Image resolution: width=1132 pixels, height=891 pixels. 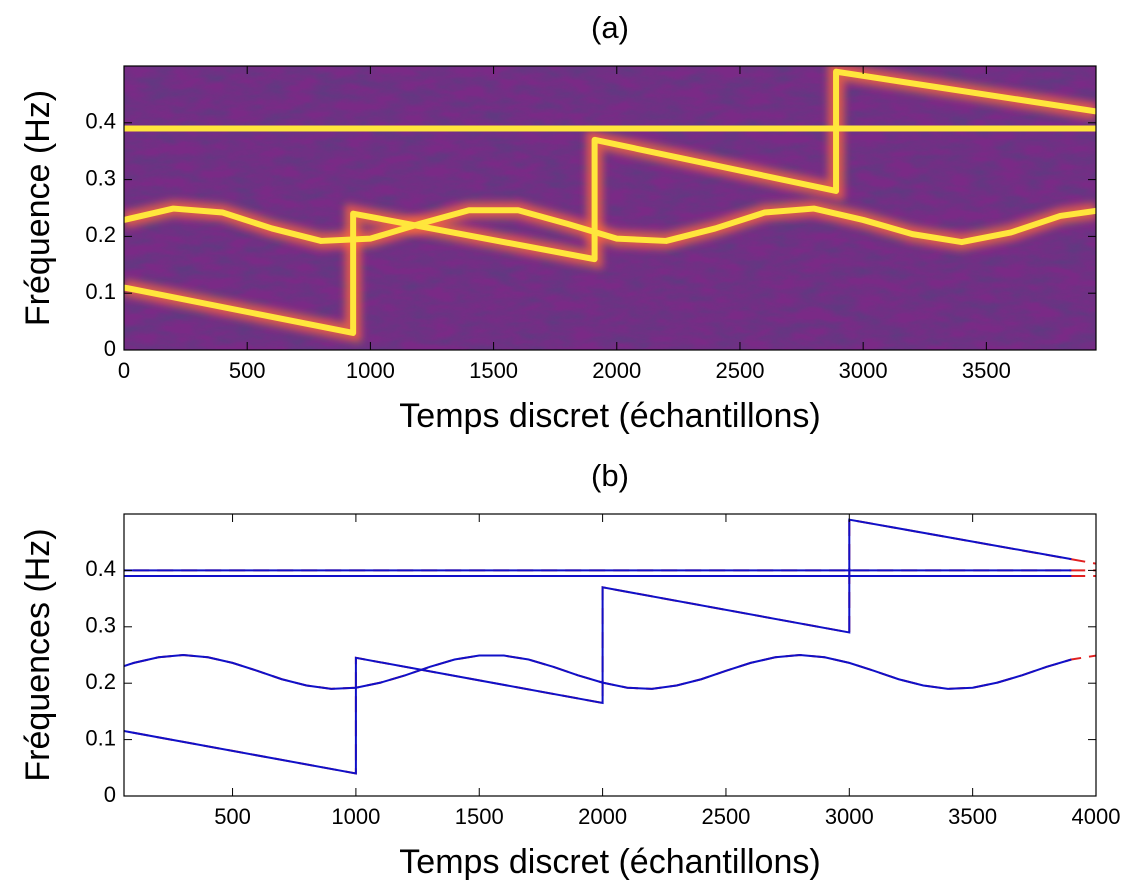 What do you see at coordinates (610, 27) in the screenshot?
I see `panel-title: (a)` at bounding box center [610, 27].